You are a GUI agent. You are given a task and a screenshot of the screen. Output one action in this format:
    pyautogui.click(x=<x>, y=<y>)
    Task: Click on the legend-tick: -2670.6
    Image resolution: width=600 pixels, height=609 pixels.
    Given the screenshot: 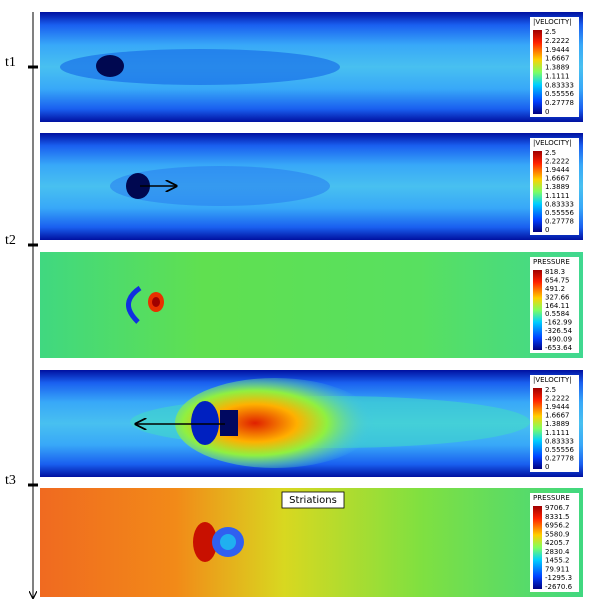 What is the action you would take?
    pyautogui.click(x=559, y=587)
    